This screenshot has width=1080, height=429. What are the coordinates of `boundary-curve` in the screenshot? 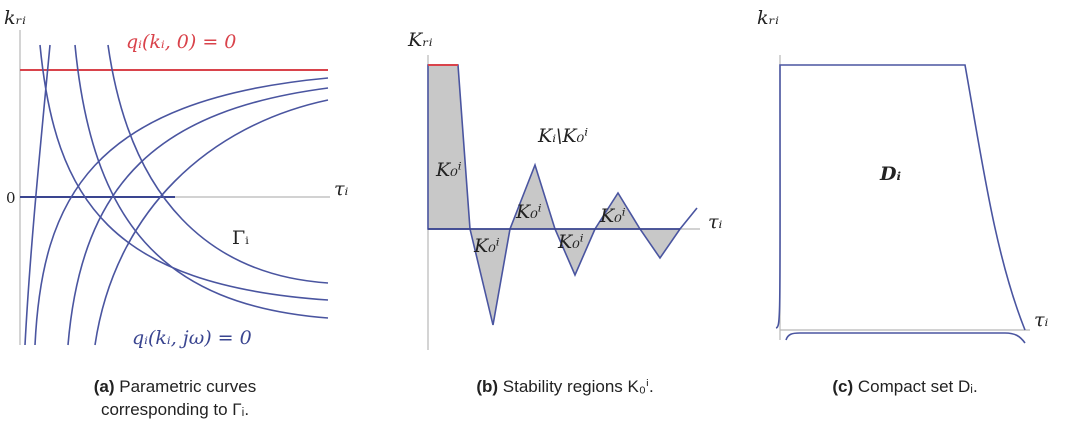 It's located at (583, 244).